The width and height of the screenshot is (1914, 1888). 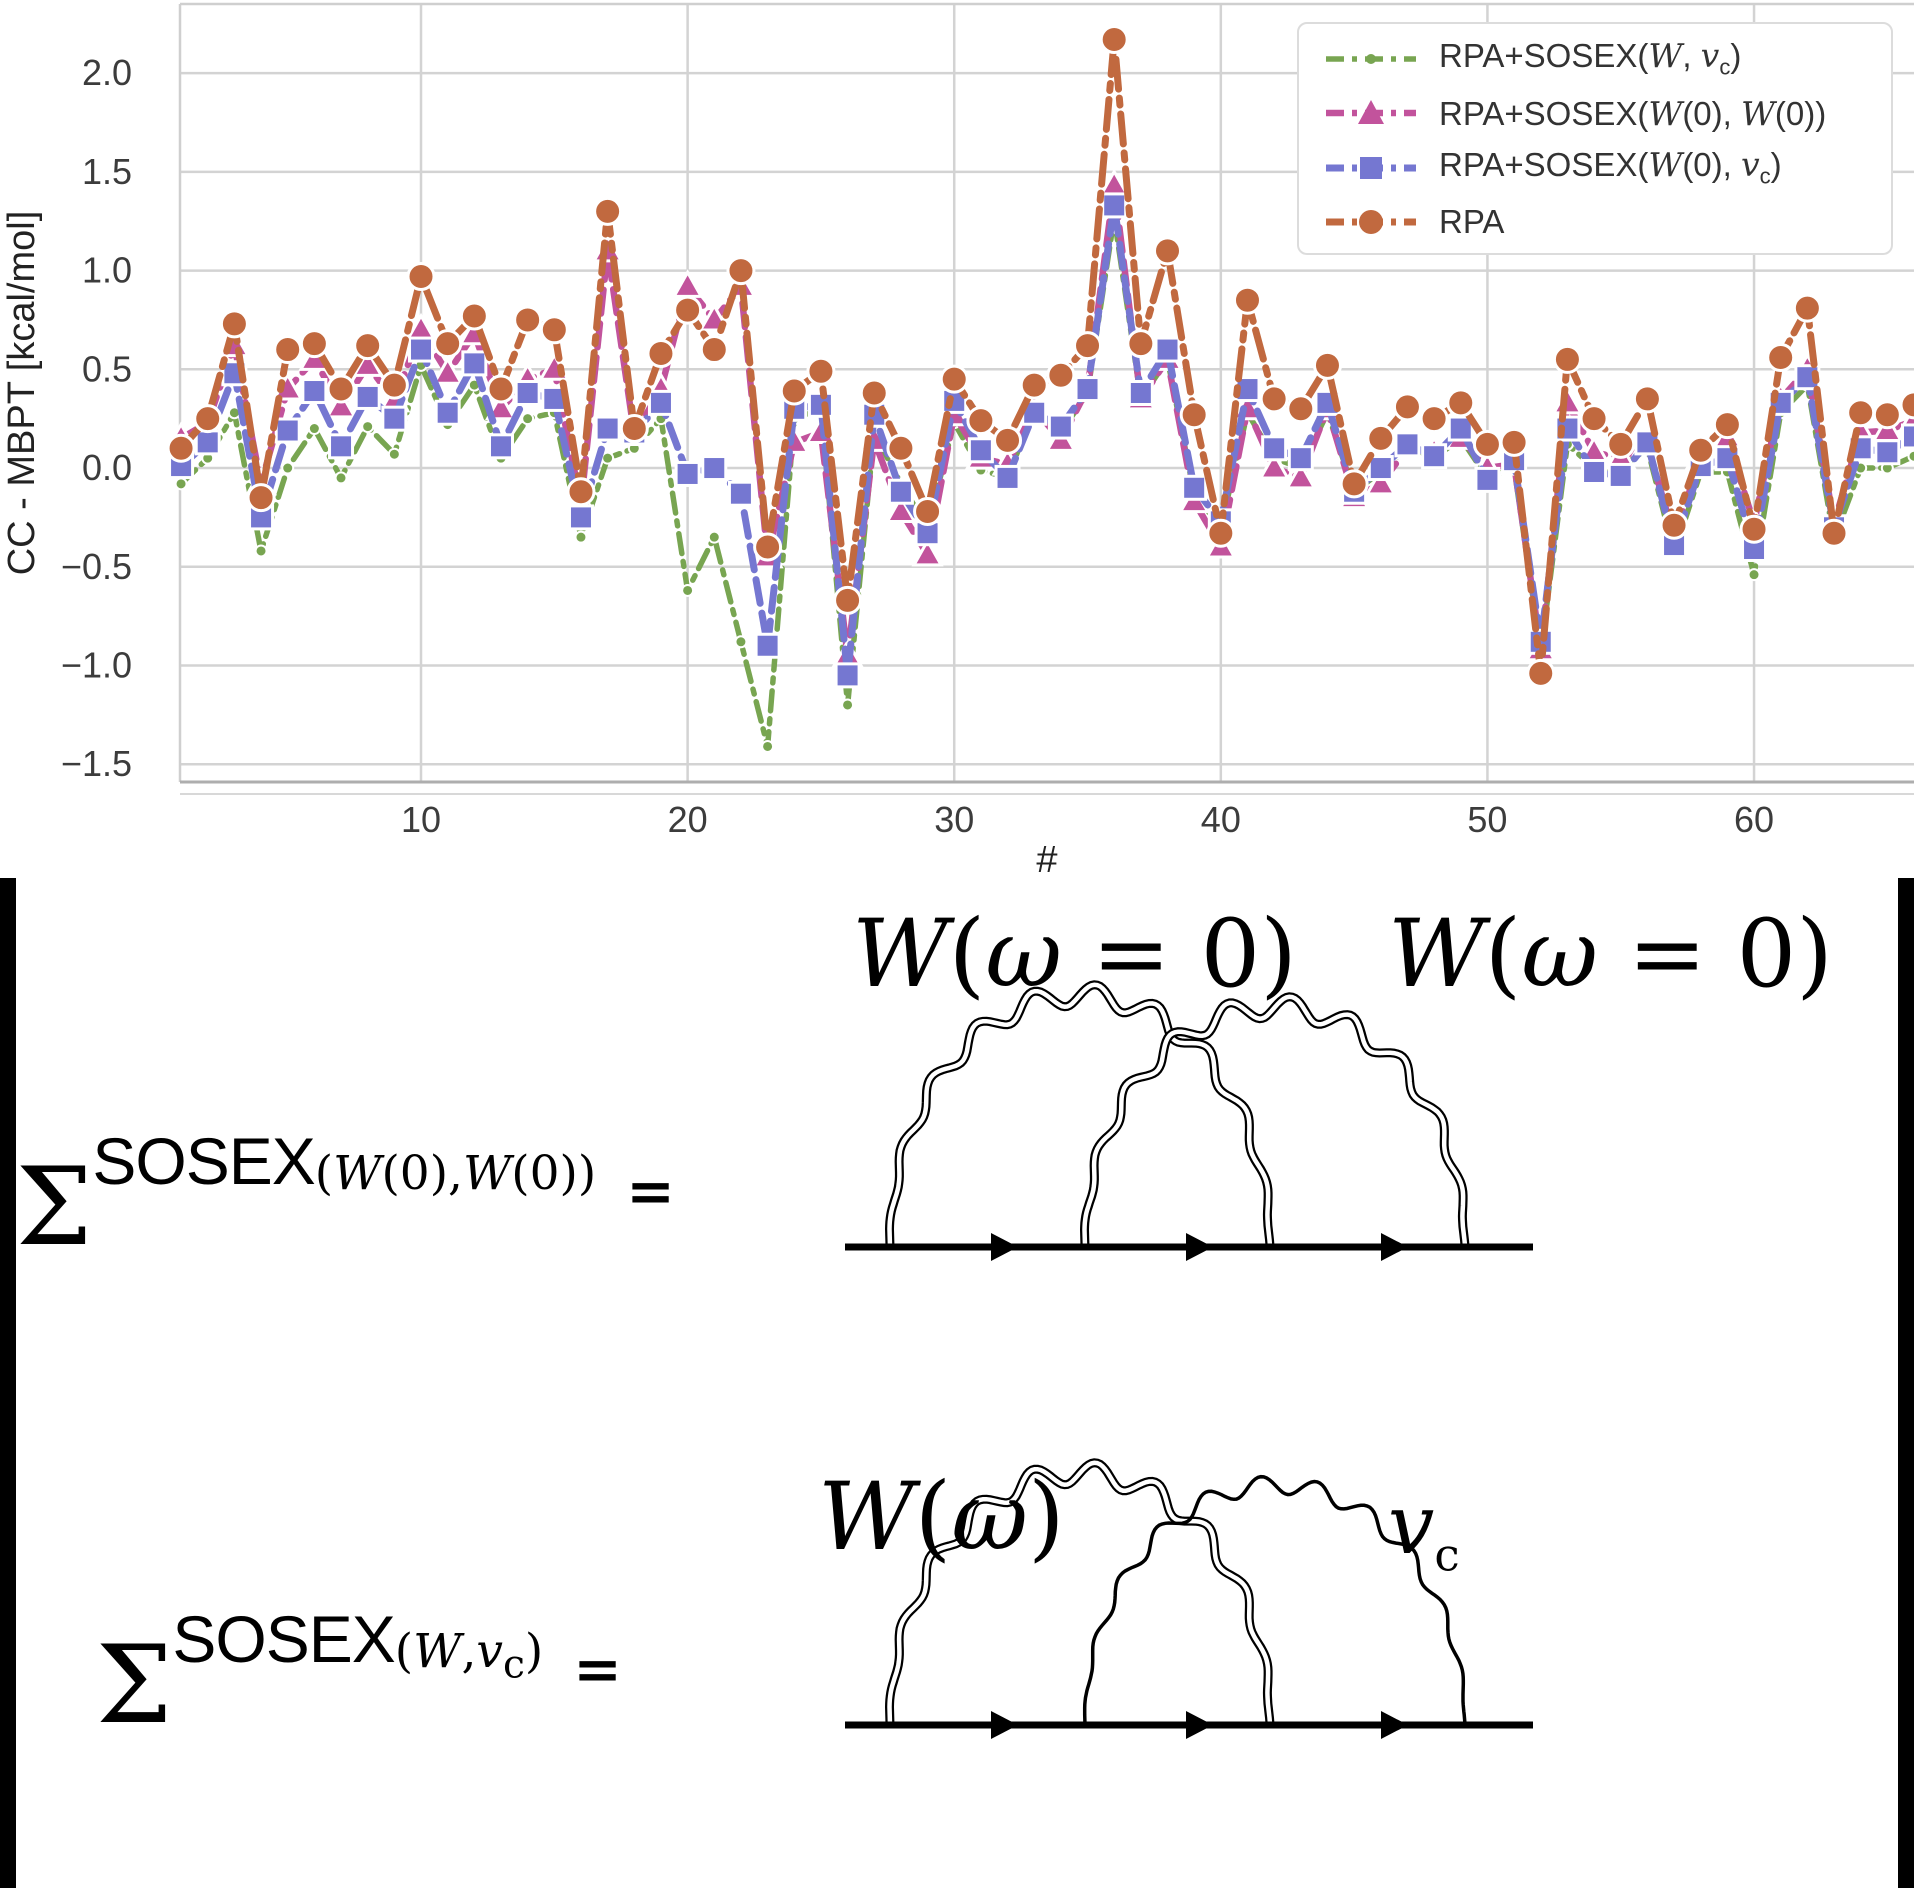 I want to click on right-black-border-bar, so click(x=1906, y=1383).